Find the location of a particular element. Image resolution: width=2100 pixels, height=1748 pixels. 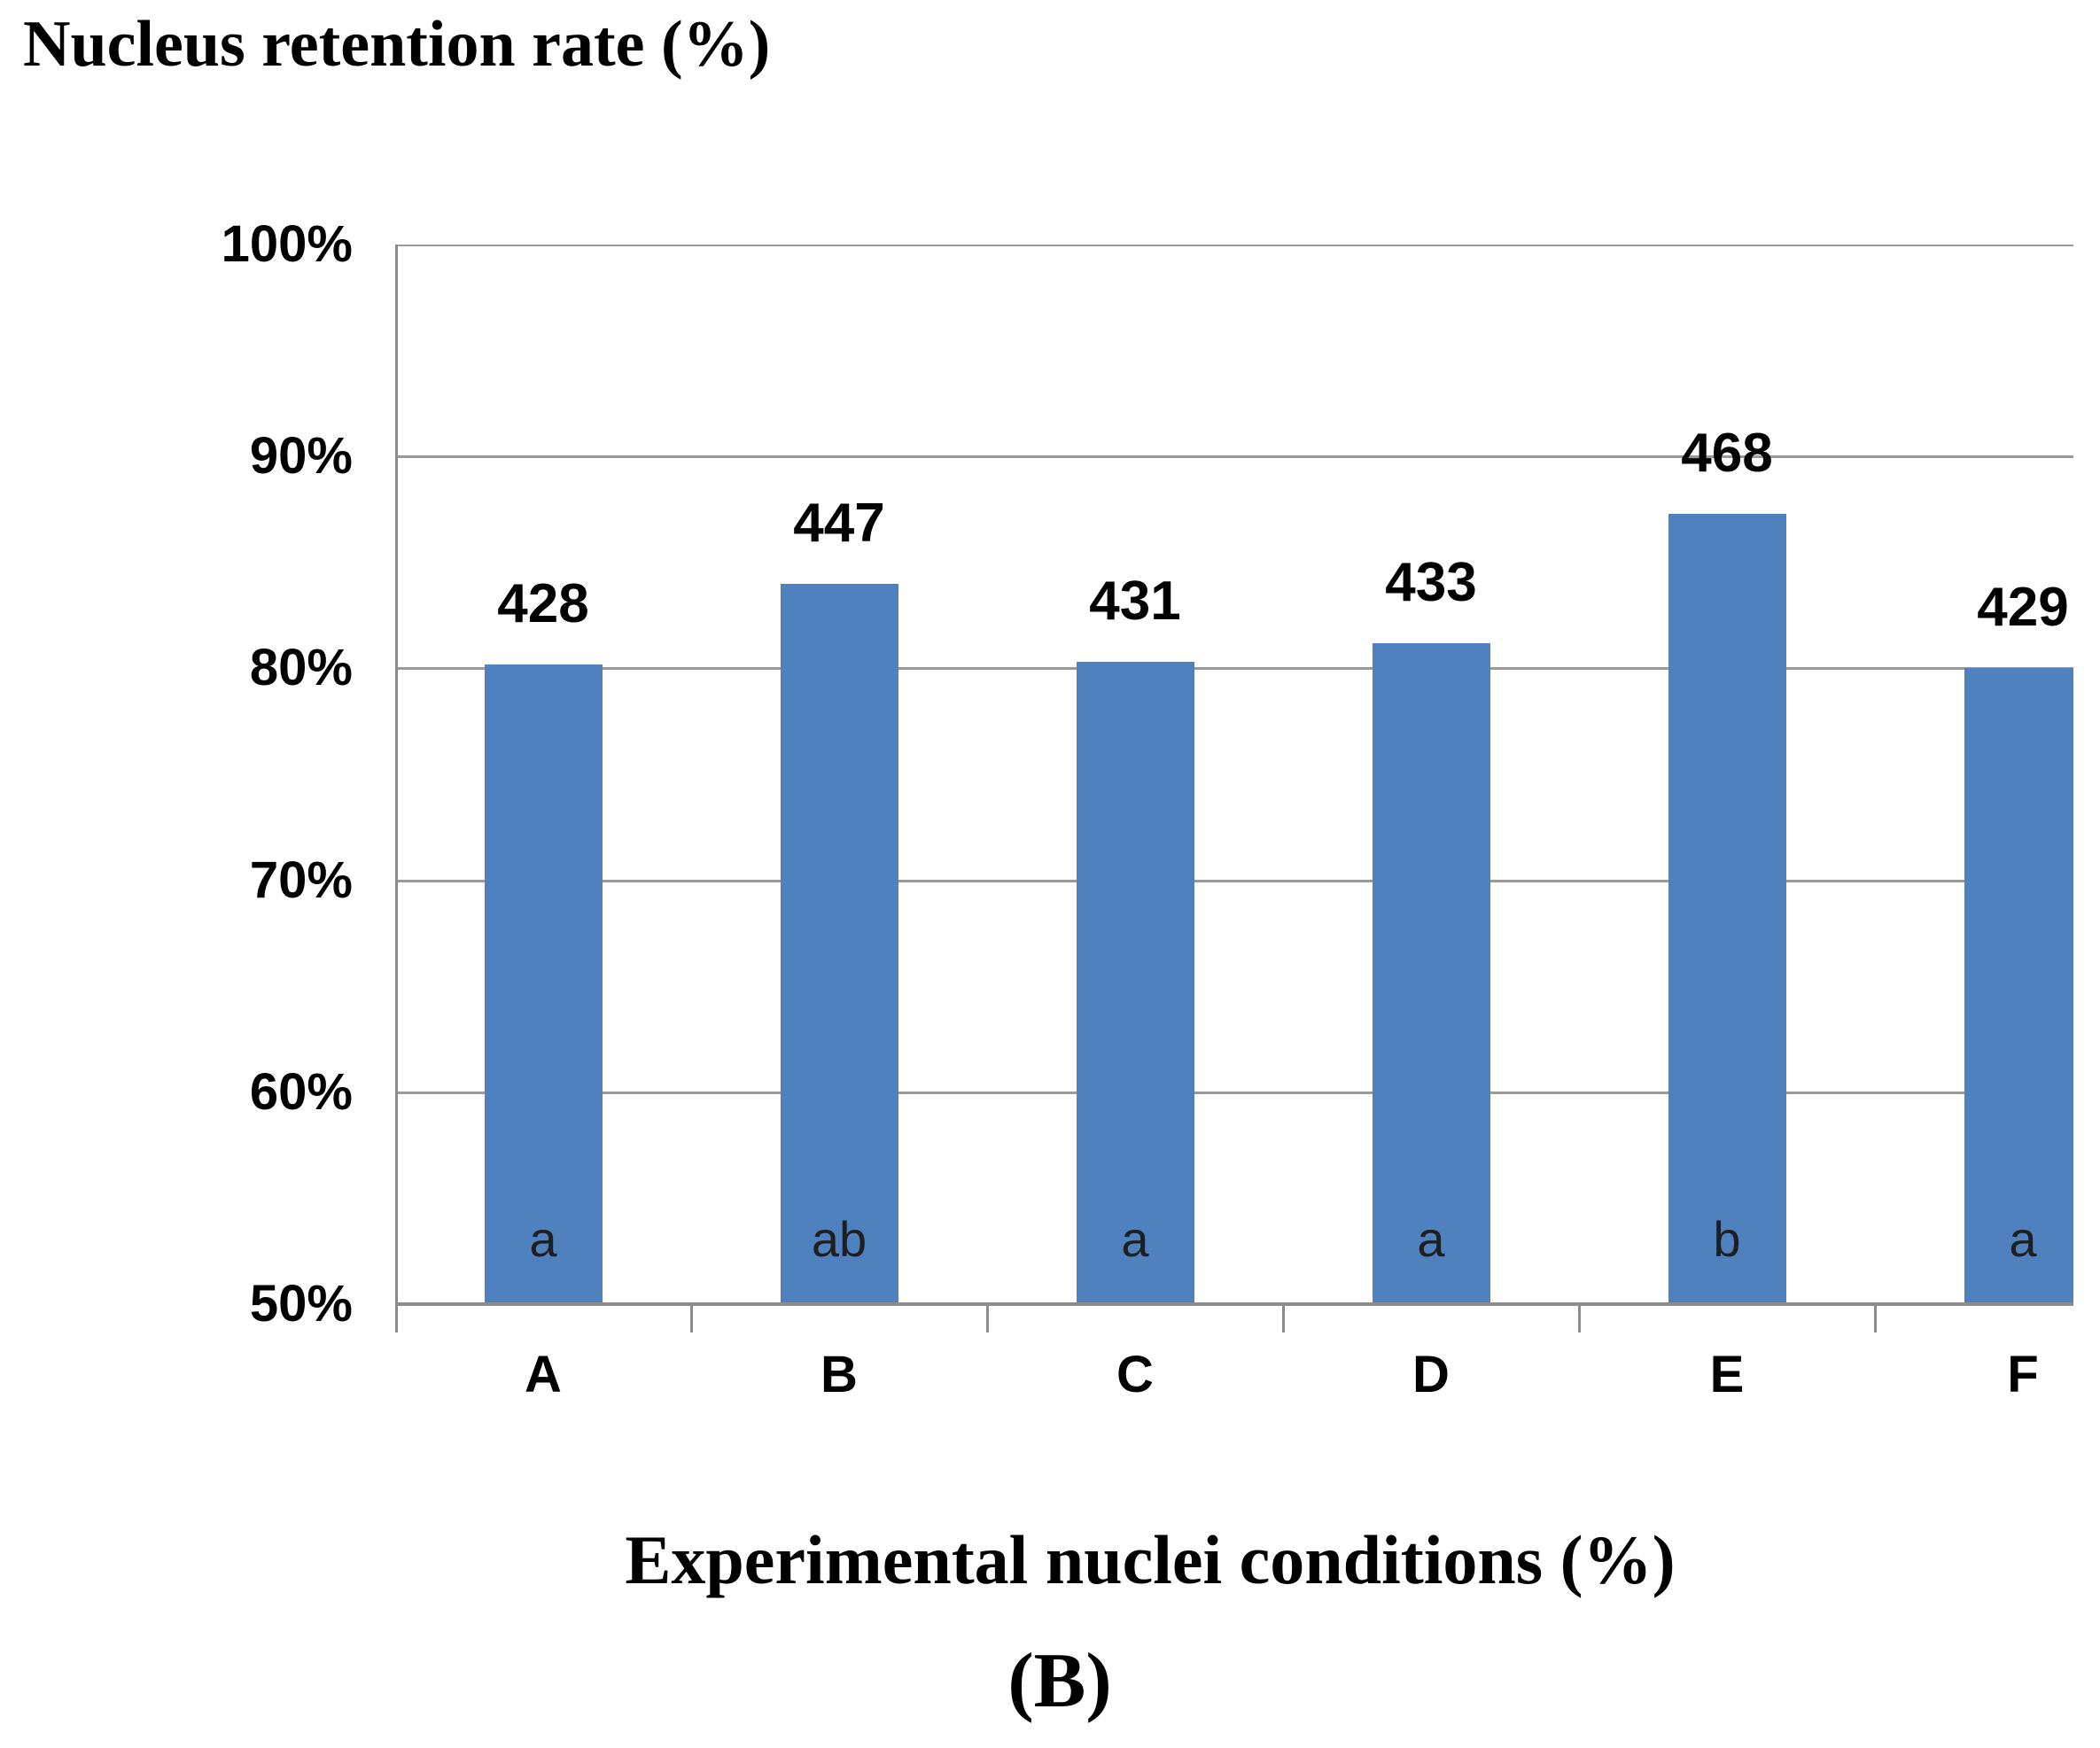

bar-F is located at coordinates (2018, 986).